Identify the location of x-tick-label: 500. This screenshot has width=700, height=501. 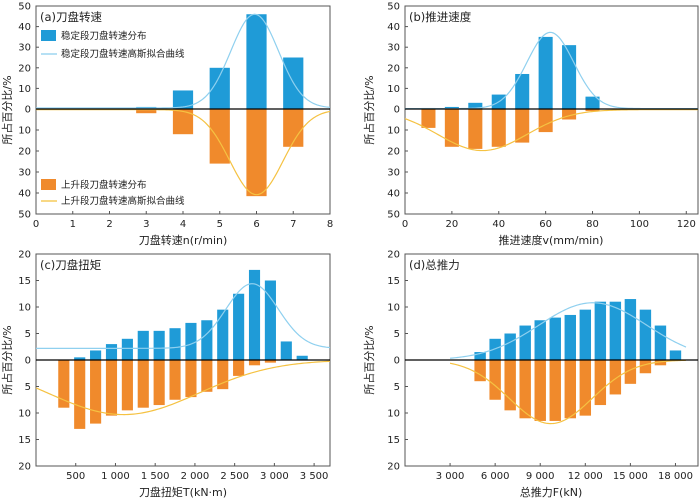
(75, 476).